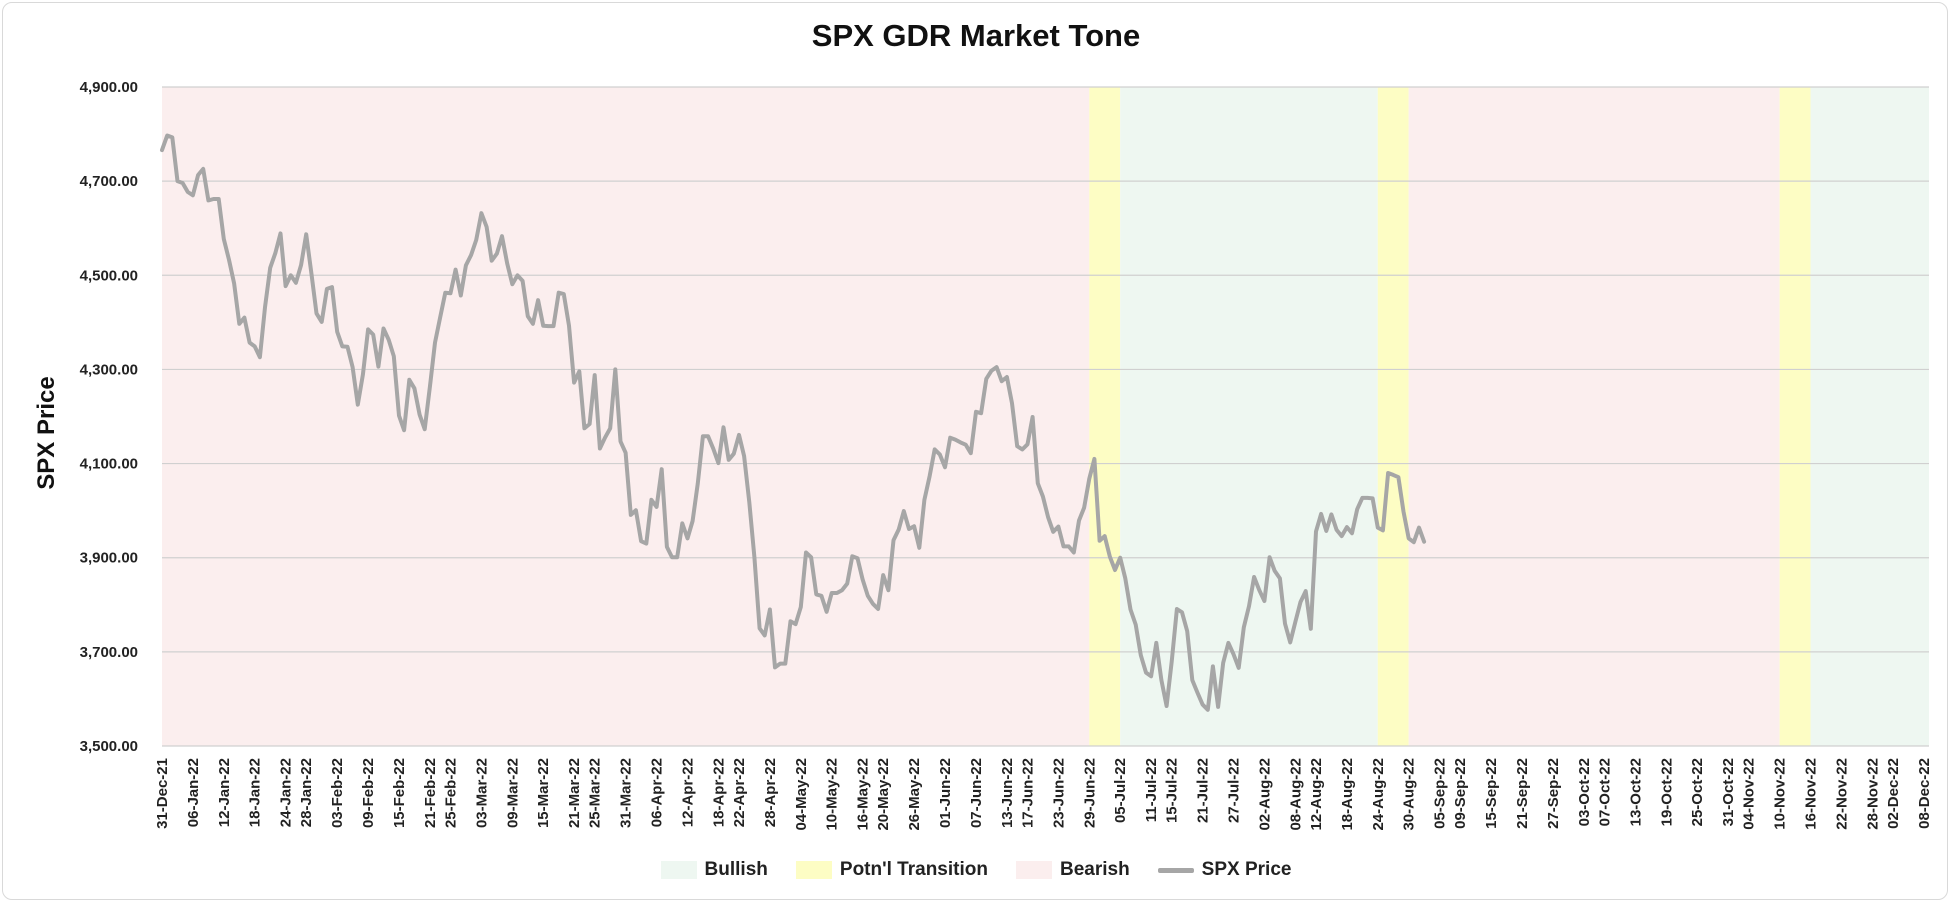 The image size is (1952, 904). What do you see at coordinates (255, 792) in the screenshot?
I see `x-tick-label: 18-Jan-22` at bounding box center [255, 792].